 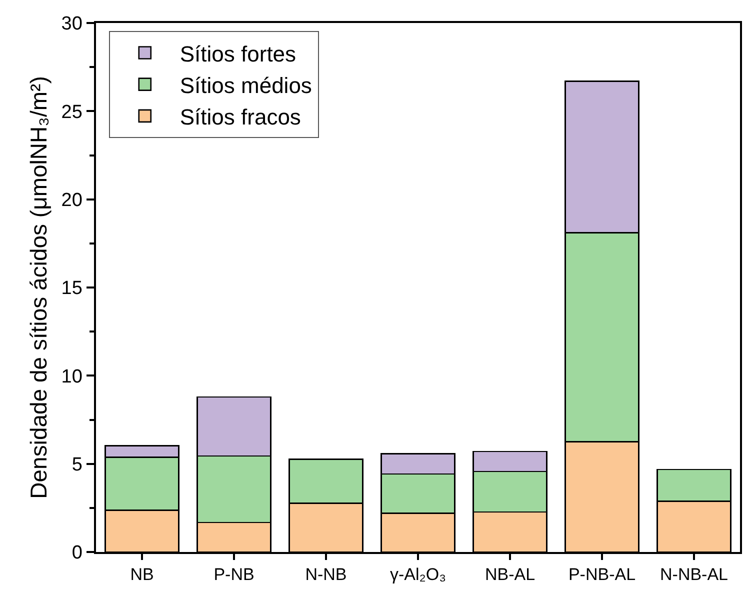 What do you see at coordinates (240, 117) in the screenshot?
I see `legend-label: Sítios fracos` at bounding box center [240, 117].